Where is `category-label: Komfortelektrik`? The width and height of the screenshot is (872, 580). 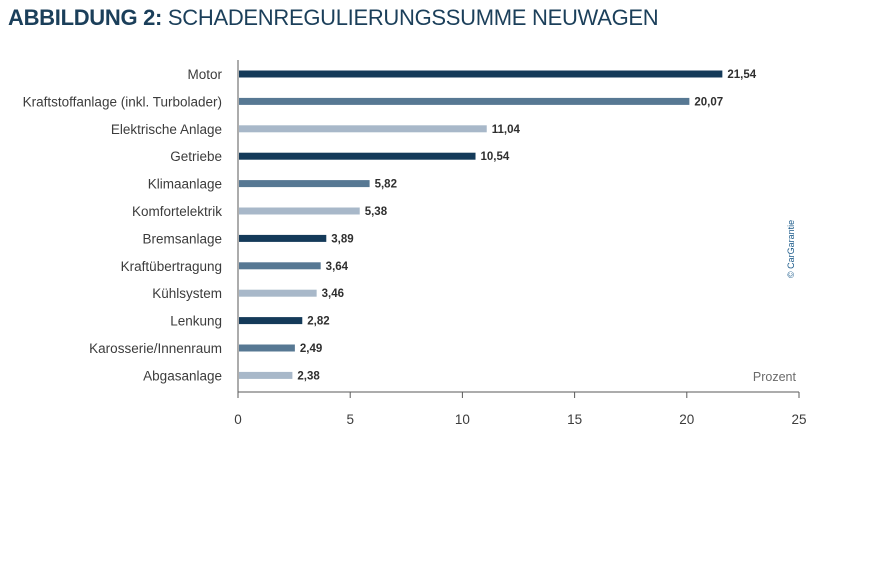 category-label: Komfortelektrik is located at coordinates (177, 211).